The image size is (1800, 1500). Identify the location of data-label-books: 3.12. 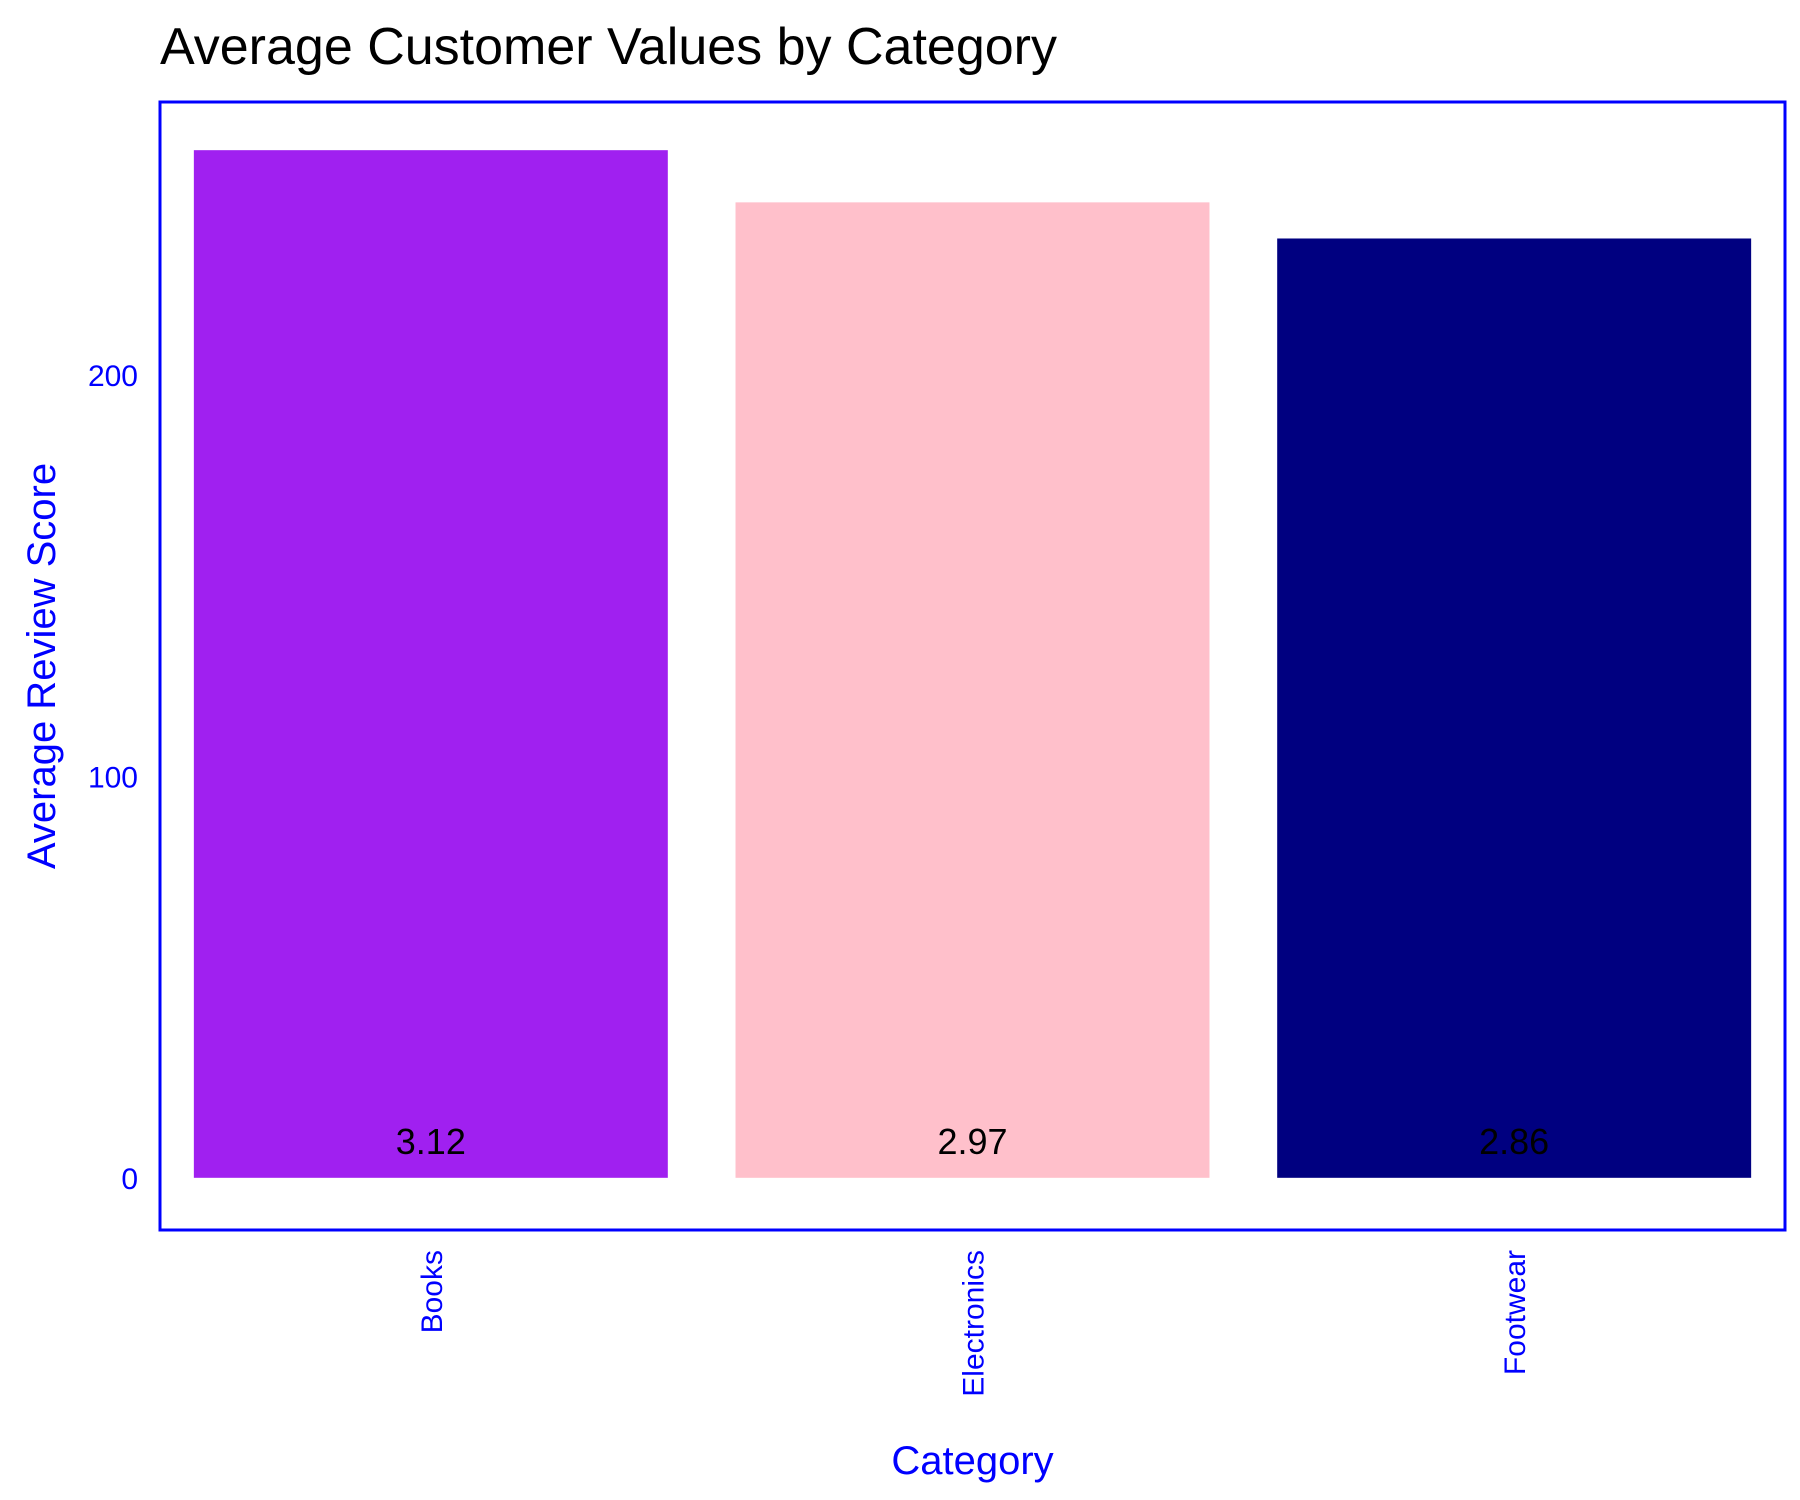
(431, 1141).